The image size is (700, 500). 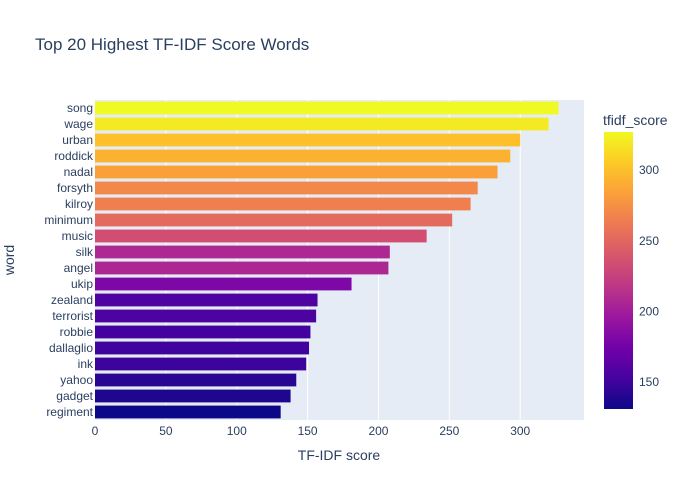 What do you see at coordinates (283, 204) in the screenshot?
I see `bar-kilroy` at bounding box center [283, 204].